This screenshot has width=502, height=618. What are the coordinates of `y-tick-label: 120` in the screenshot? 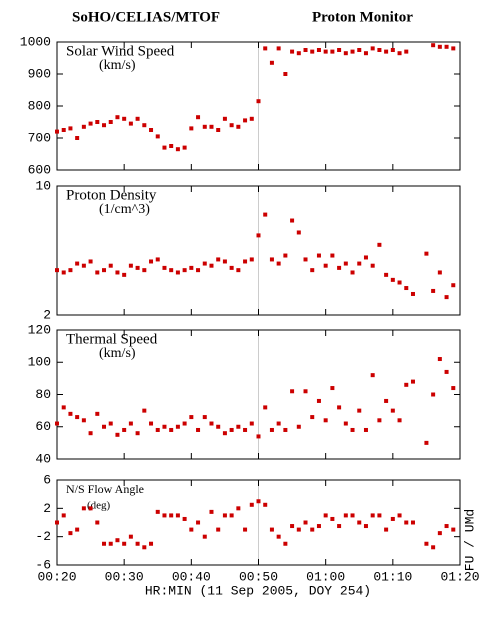 It's located at (39, 329).